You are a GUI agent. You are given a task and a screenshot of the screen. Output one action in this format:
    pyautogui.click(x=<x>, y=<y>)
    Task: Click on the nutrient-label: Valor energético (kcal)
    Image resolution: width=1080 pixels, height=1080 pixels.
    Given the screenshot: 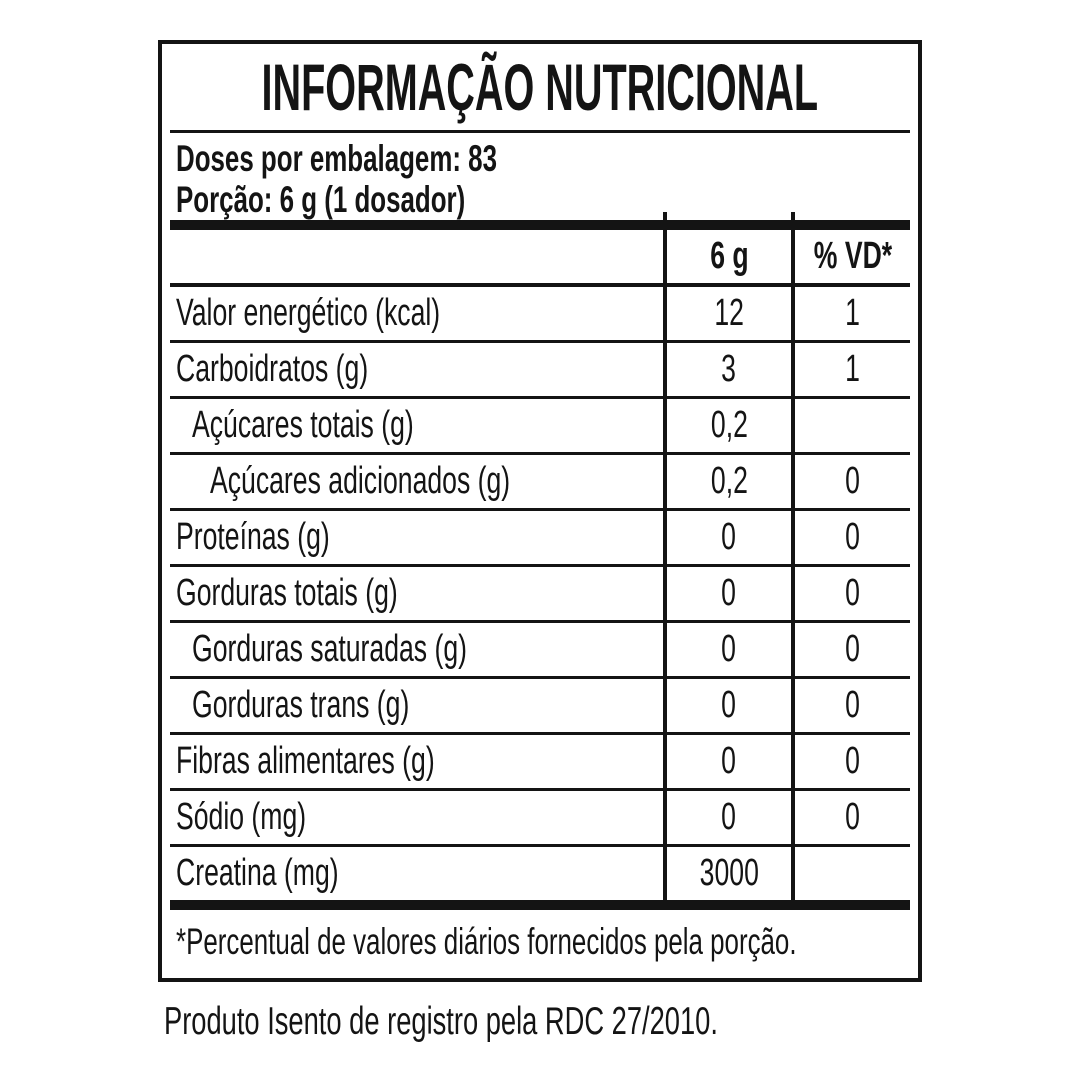 What is the action you would take?
    pyautogui.click(x=308, y=313)
    